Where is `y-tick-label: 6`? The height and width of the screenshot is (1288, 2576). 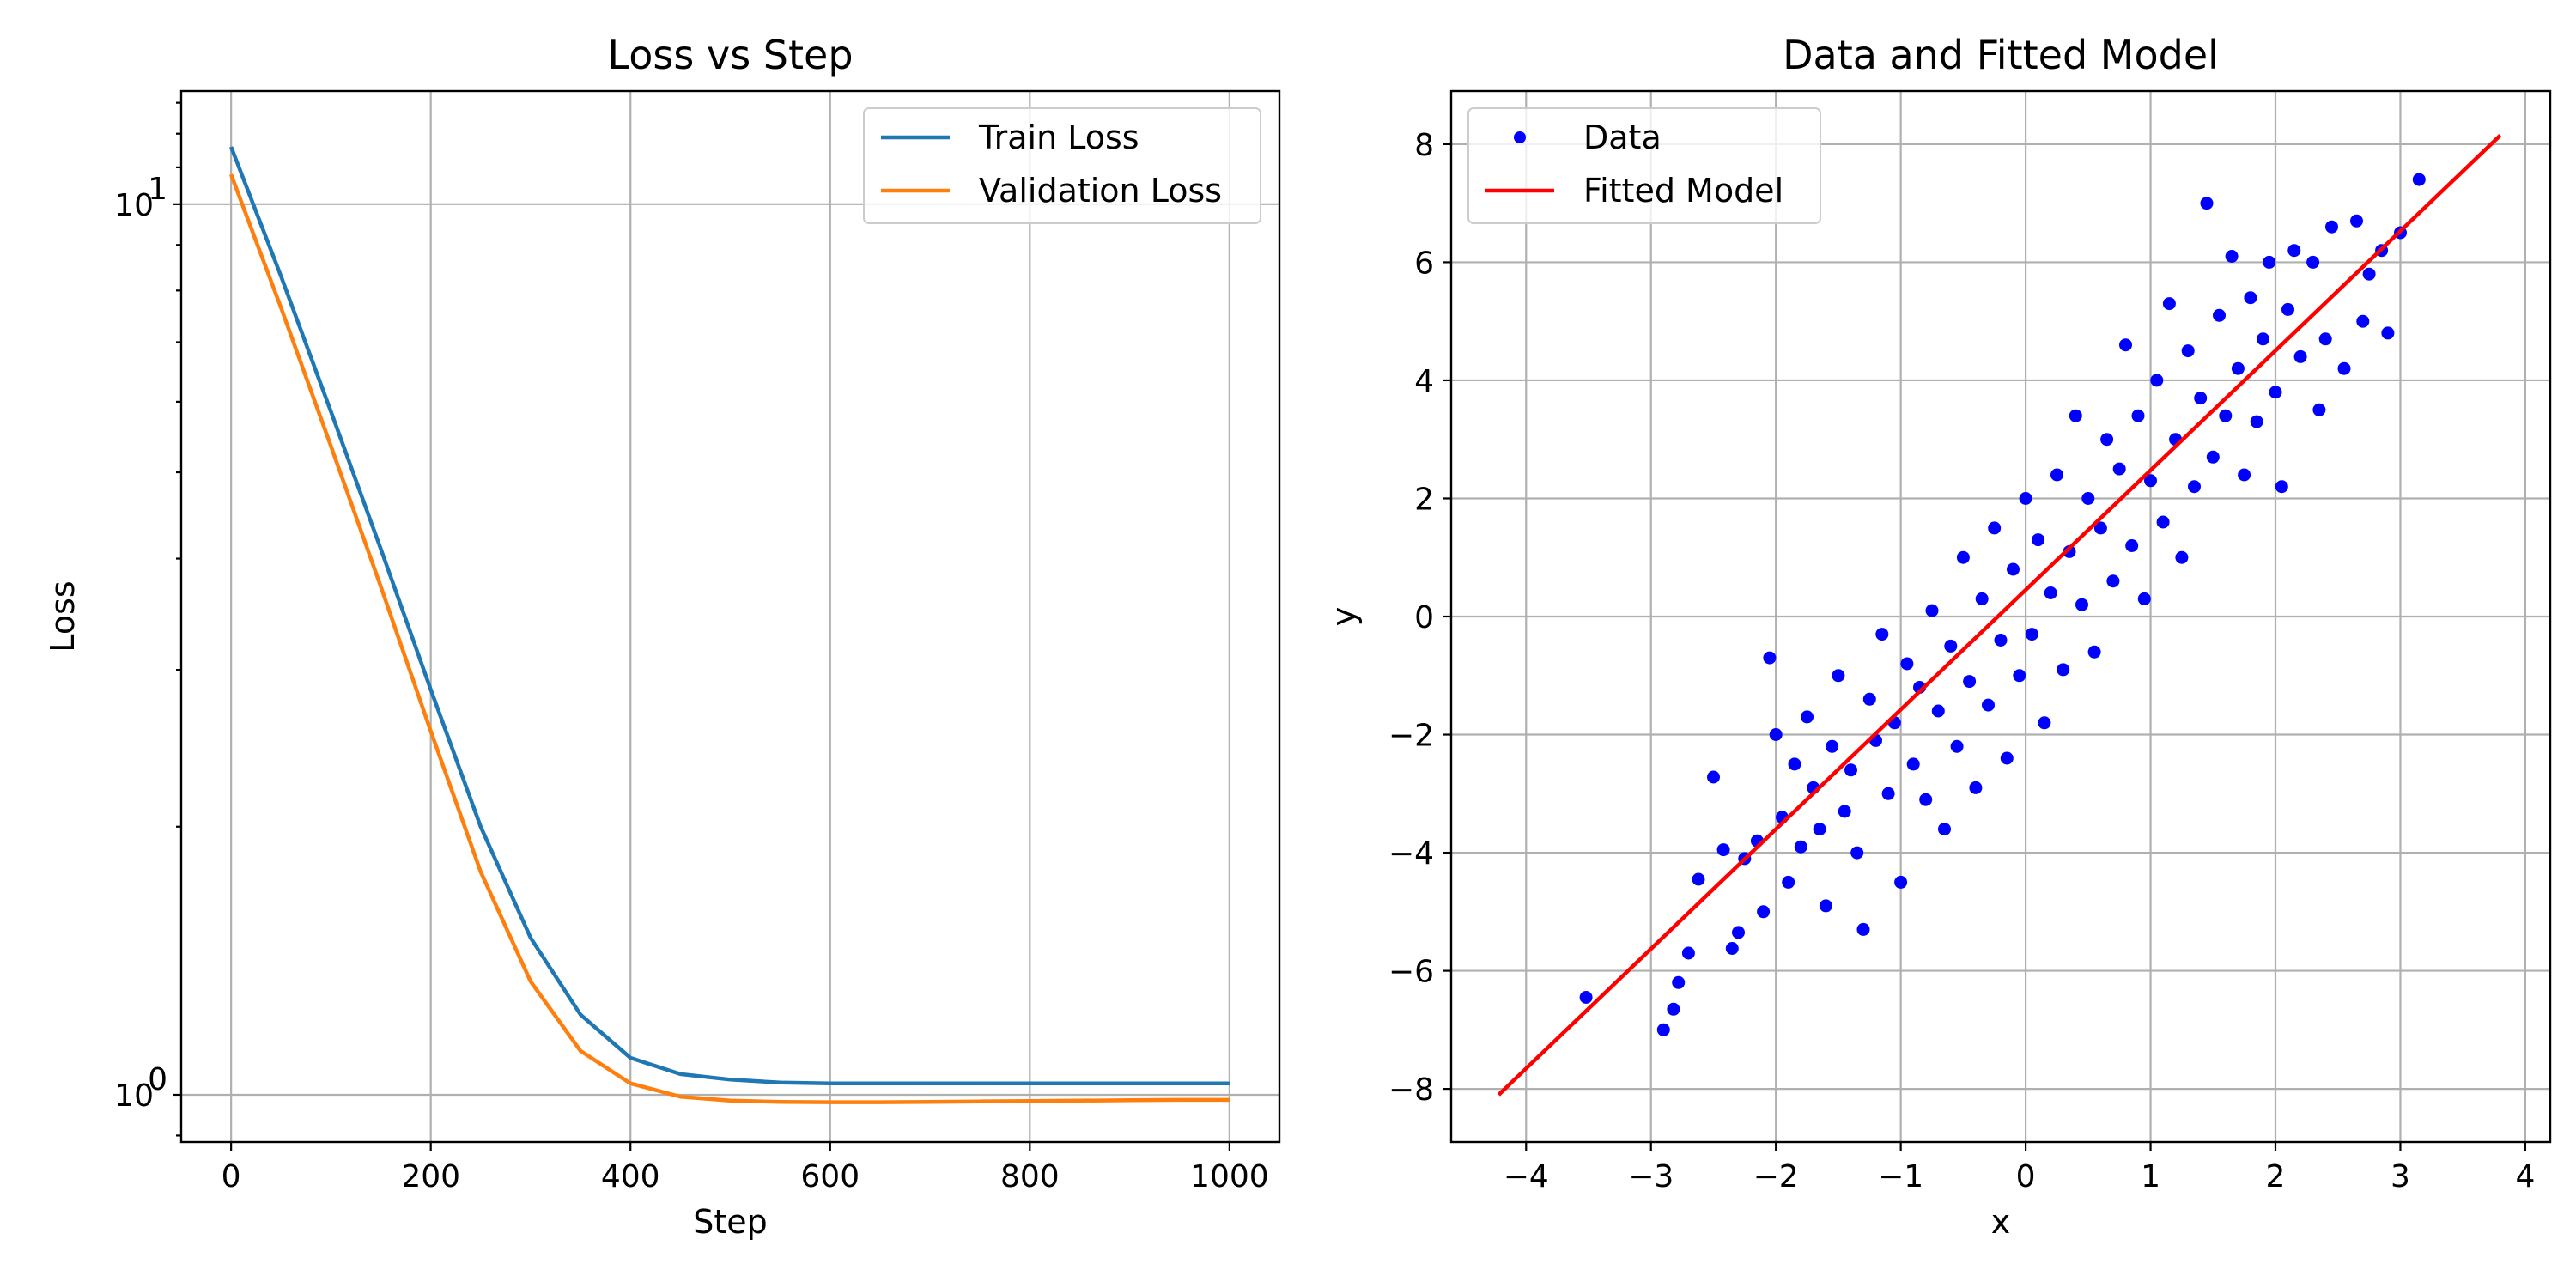
y-tick-label: 6 is located at coordinates (1424, 263).